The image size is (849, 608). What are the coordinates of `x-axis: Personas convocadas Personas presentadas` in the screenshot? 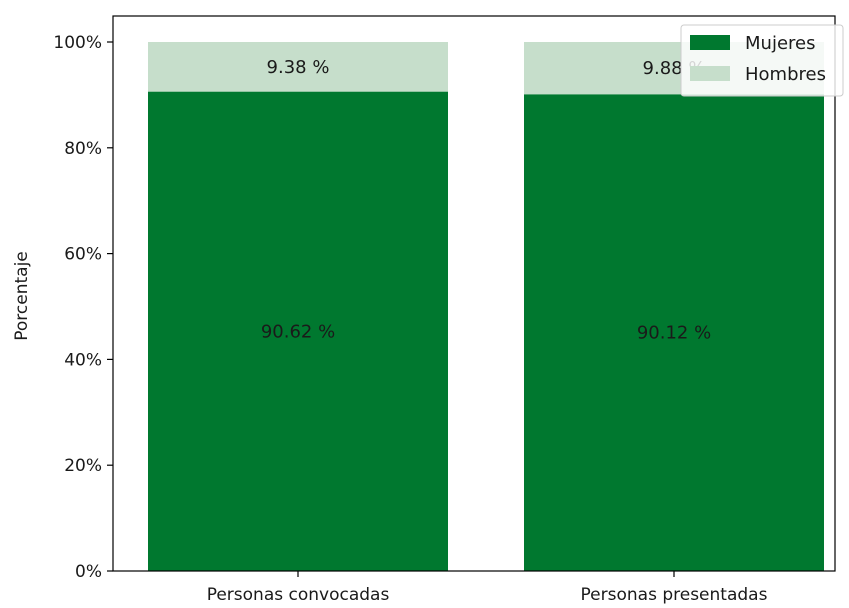 It's located at (487, 588).